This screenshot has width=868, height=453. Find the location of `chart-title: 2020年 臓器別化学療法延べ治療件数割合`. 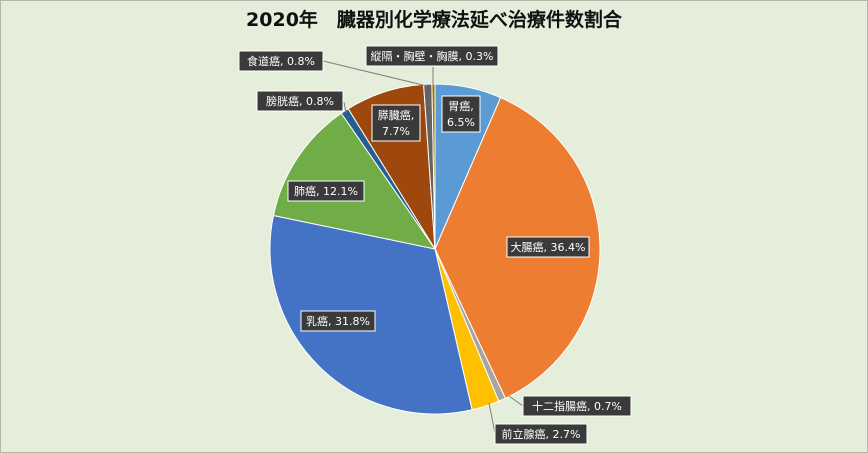

chart-title: 2020年 臓器別化学療法延べ治療件数割合 is located at coordinates (434, 20).